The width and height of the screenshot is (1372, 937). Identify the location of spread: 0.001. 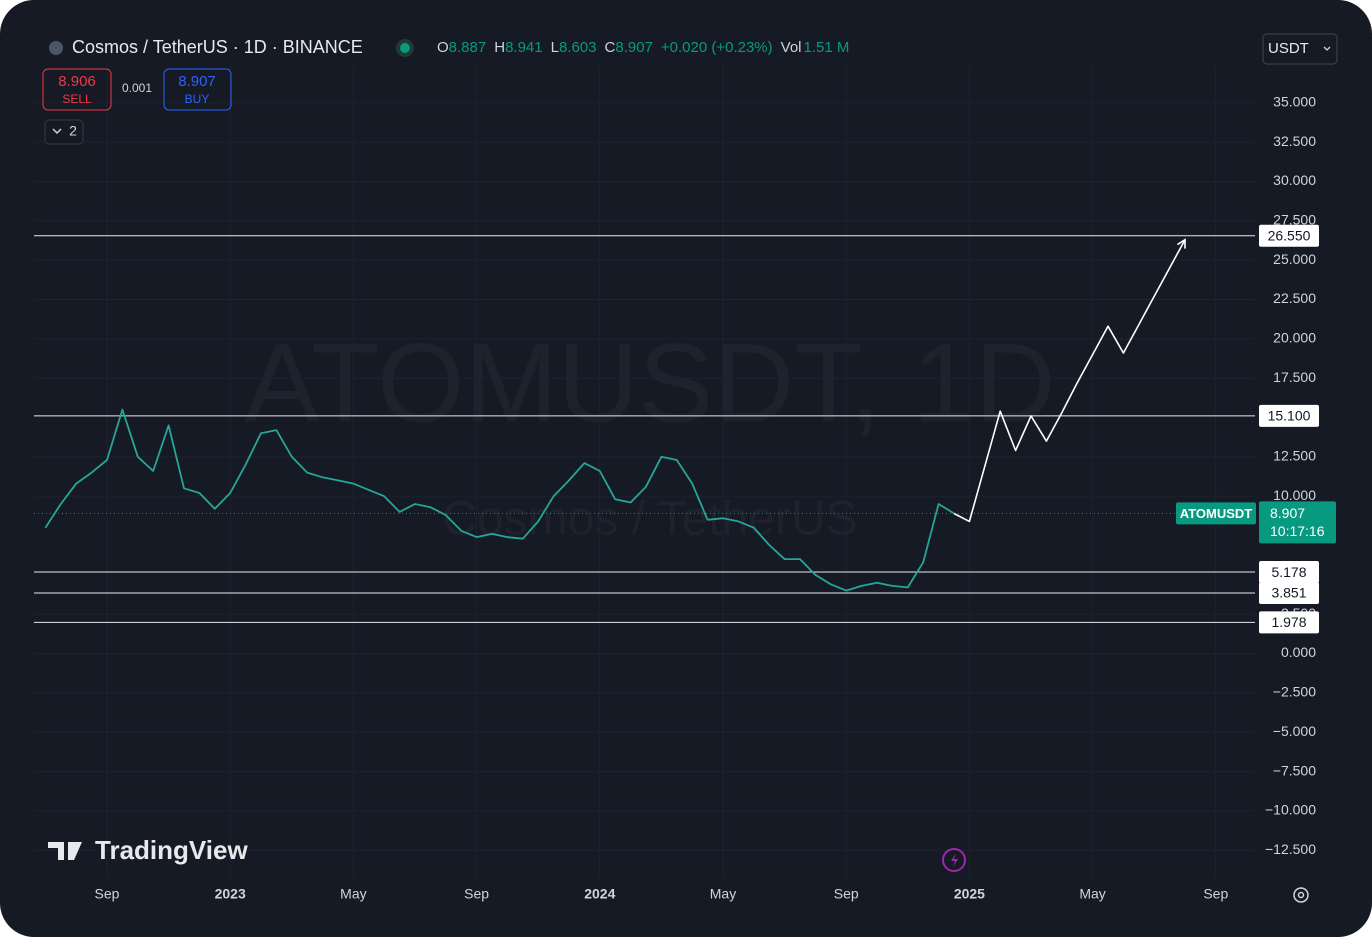
(137, 88).